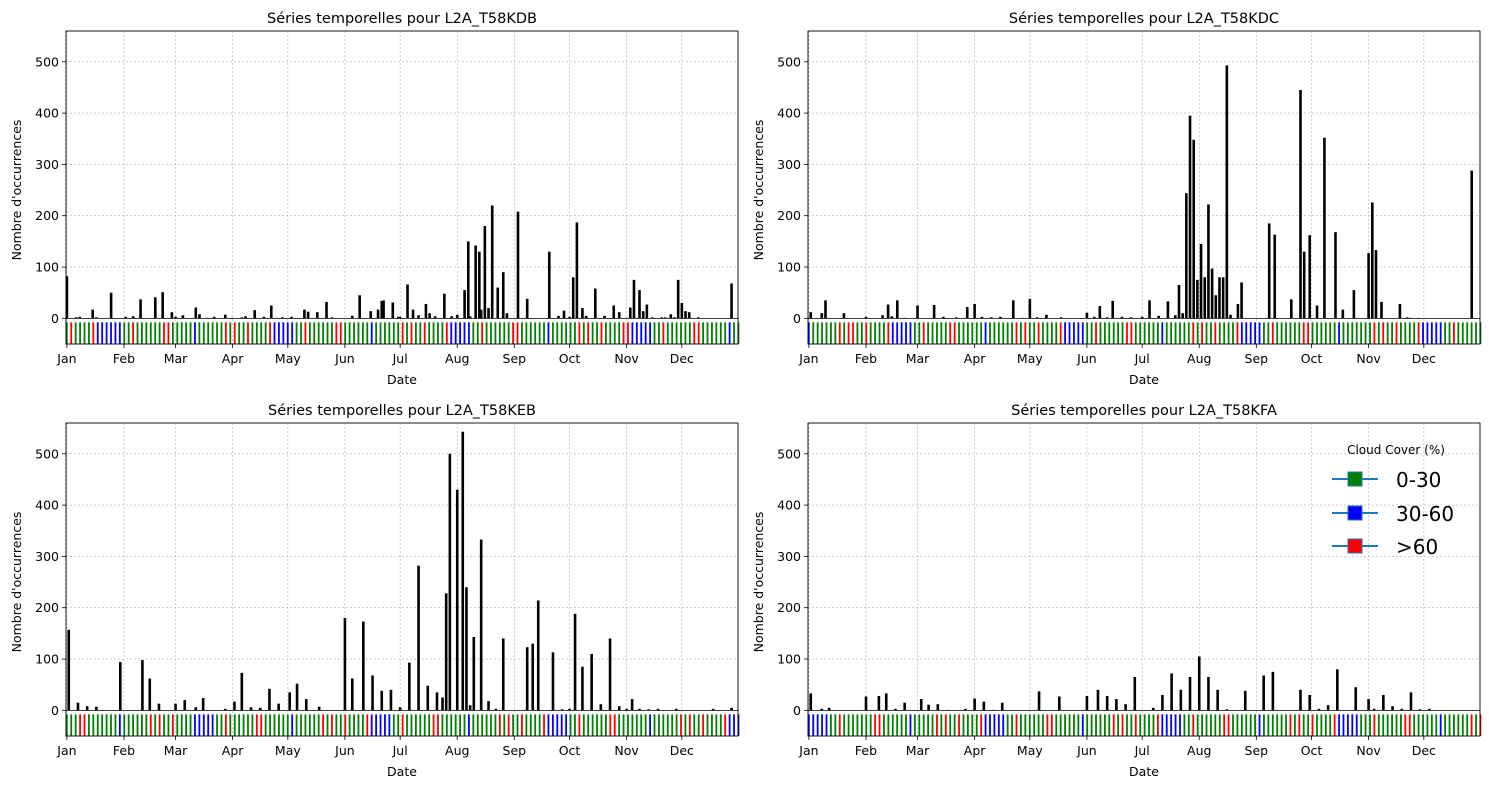 The image size is (1489, 790). I want to click on y-tick-label: 100, so click(47, 659).